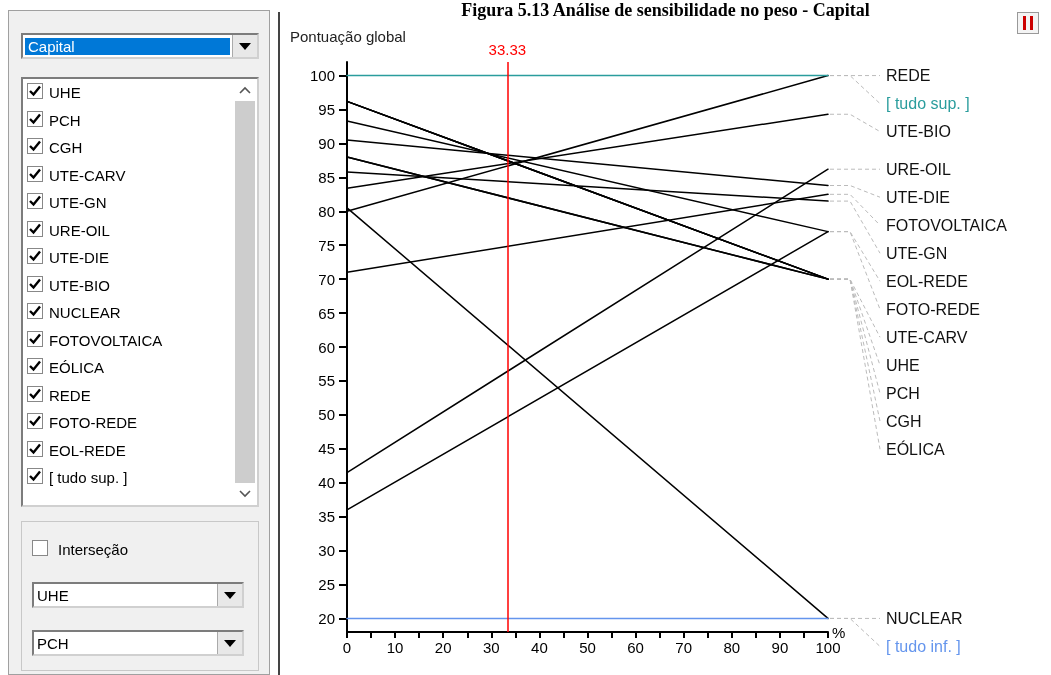 This screenshot has width=1051, height=675. I want to click on x-tick-label: 100, so click(828, 647).